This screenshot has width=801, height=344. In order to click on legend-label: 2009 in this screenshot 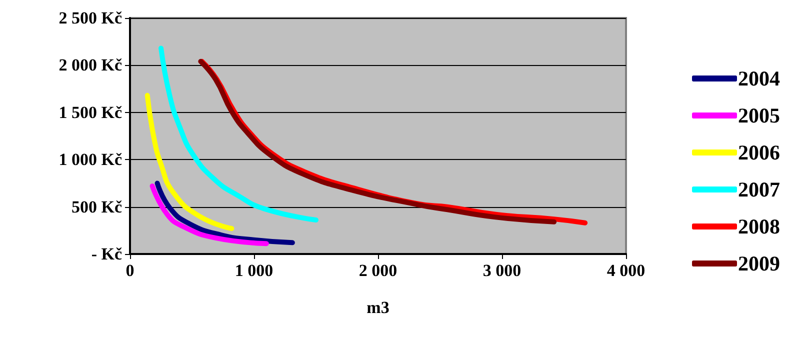, I will do `click(759, 264)`.